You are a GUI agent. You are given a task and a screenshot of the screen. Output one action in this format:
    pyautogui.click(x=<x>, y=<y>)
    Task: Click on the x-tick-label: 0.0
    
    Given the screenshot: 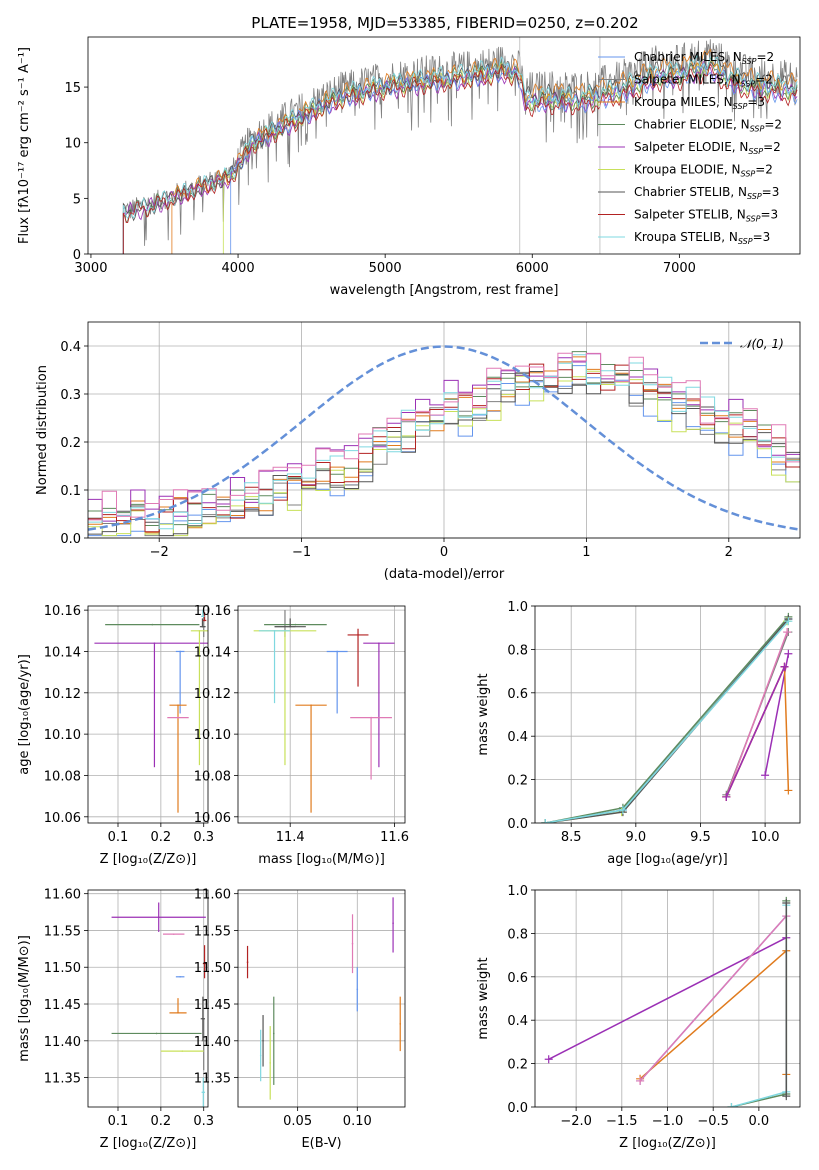 What is the action you would take?
    pyautogui.click(x=759, y=1121)
    